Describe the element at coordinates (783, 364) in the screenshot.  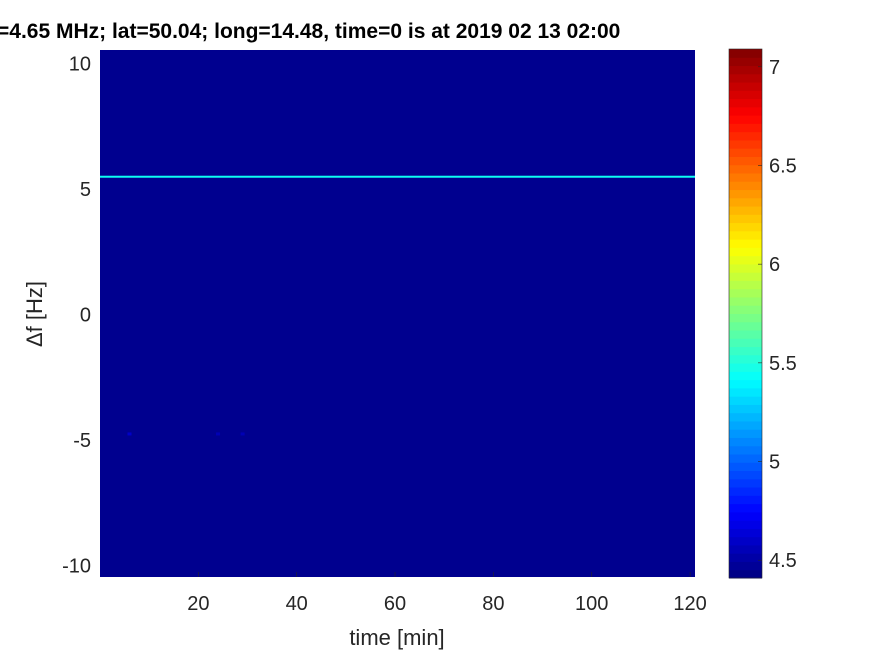
I see `colorbar-tick-label: 5.5` at that location.